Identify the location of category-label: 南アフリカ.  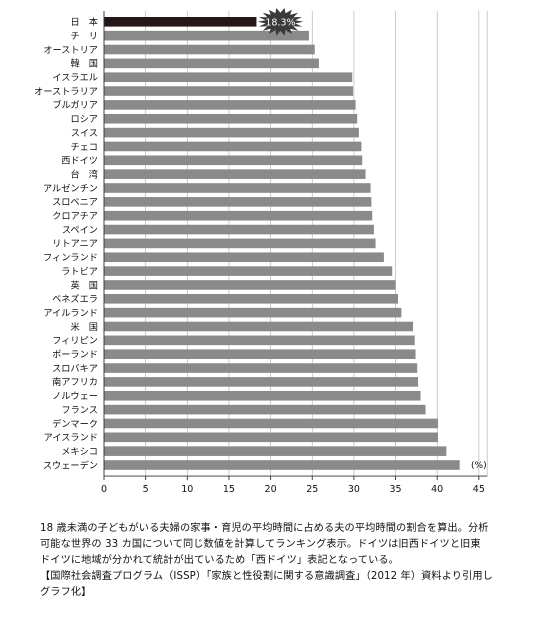
(75, 382).